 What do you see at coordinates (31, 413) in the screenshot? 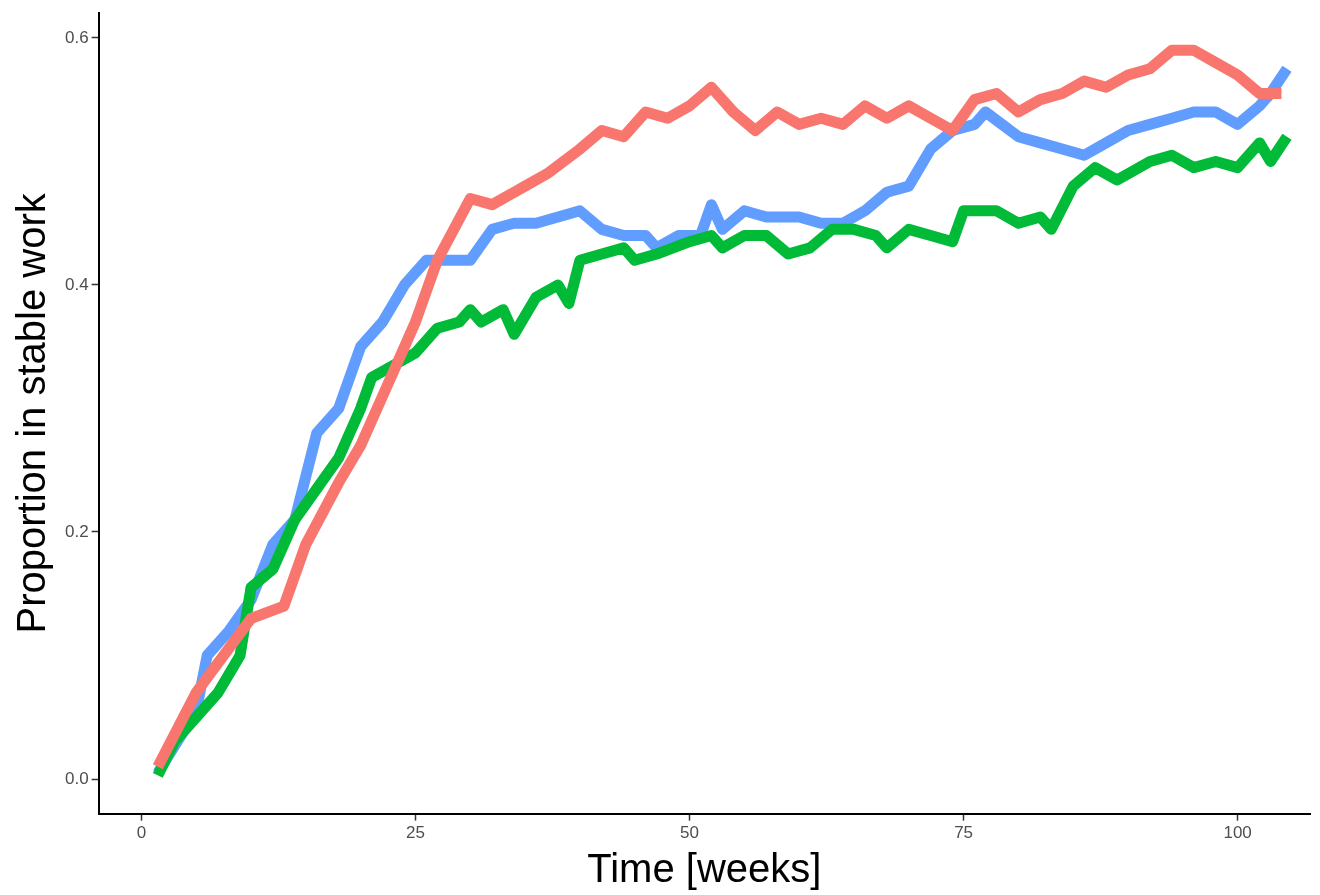
I see `y-axis-title: Proportion in stable work` at bounding box center [31, 413].